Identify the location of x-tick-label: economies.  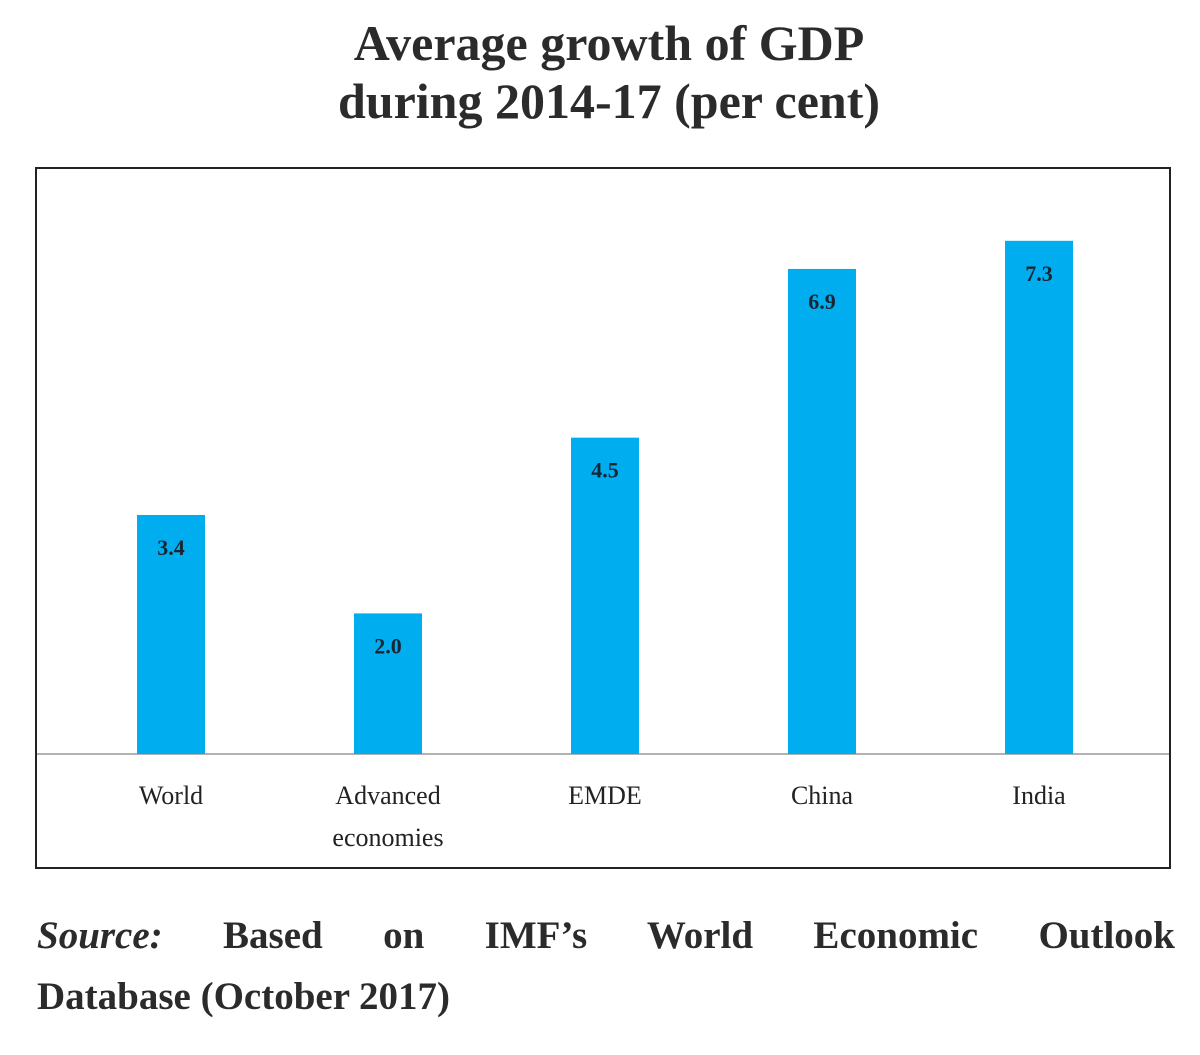
(387, 837).